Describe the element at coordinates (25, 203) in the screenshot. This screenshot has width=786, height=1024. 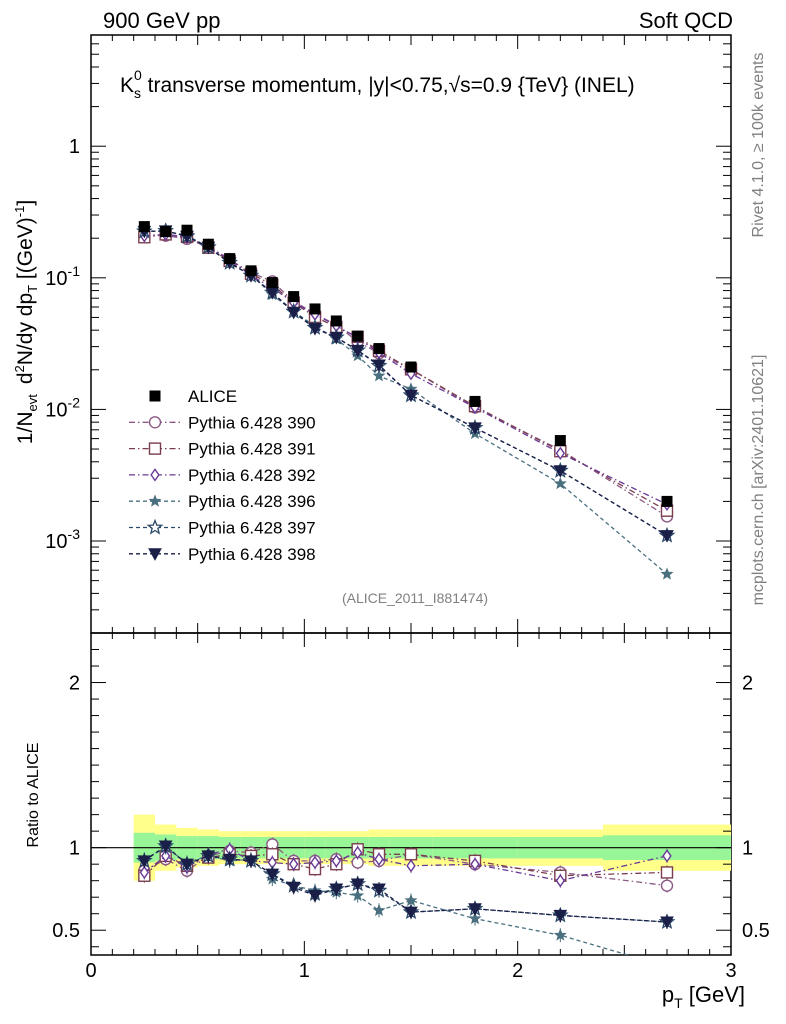
I see `ylabel-e: ]` at that location.